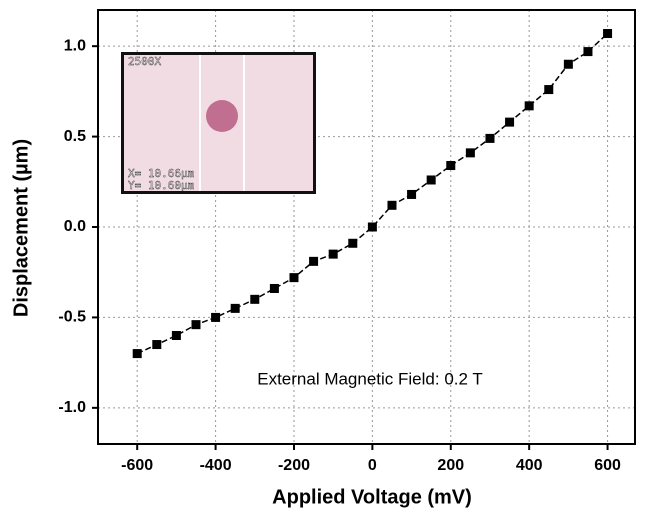 Image resolution: width=645 pixels, height=514 pixels. What do you see at coordinates (450, 465) in the screenshot?
I see `x-tick-label: 200` at bounding box center [450, 465].